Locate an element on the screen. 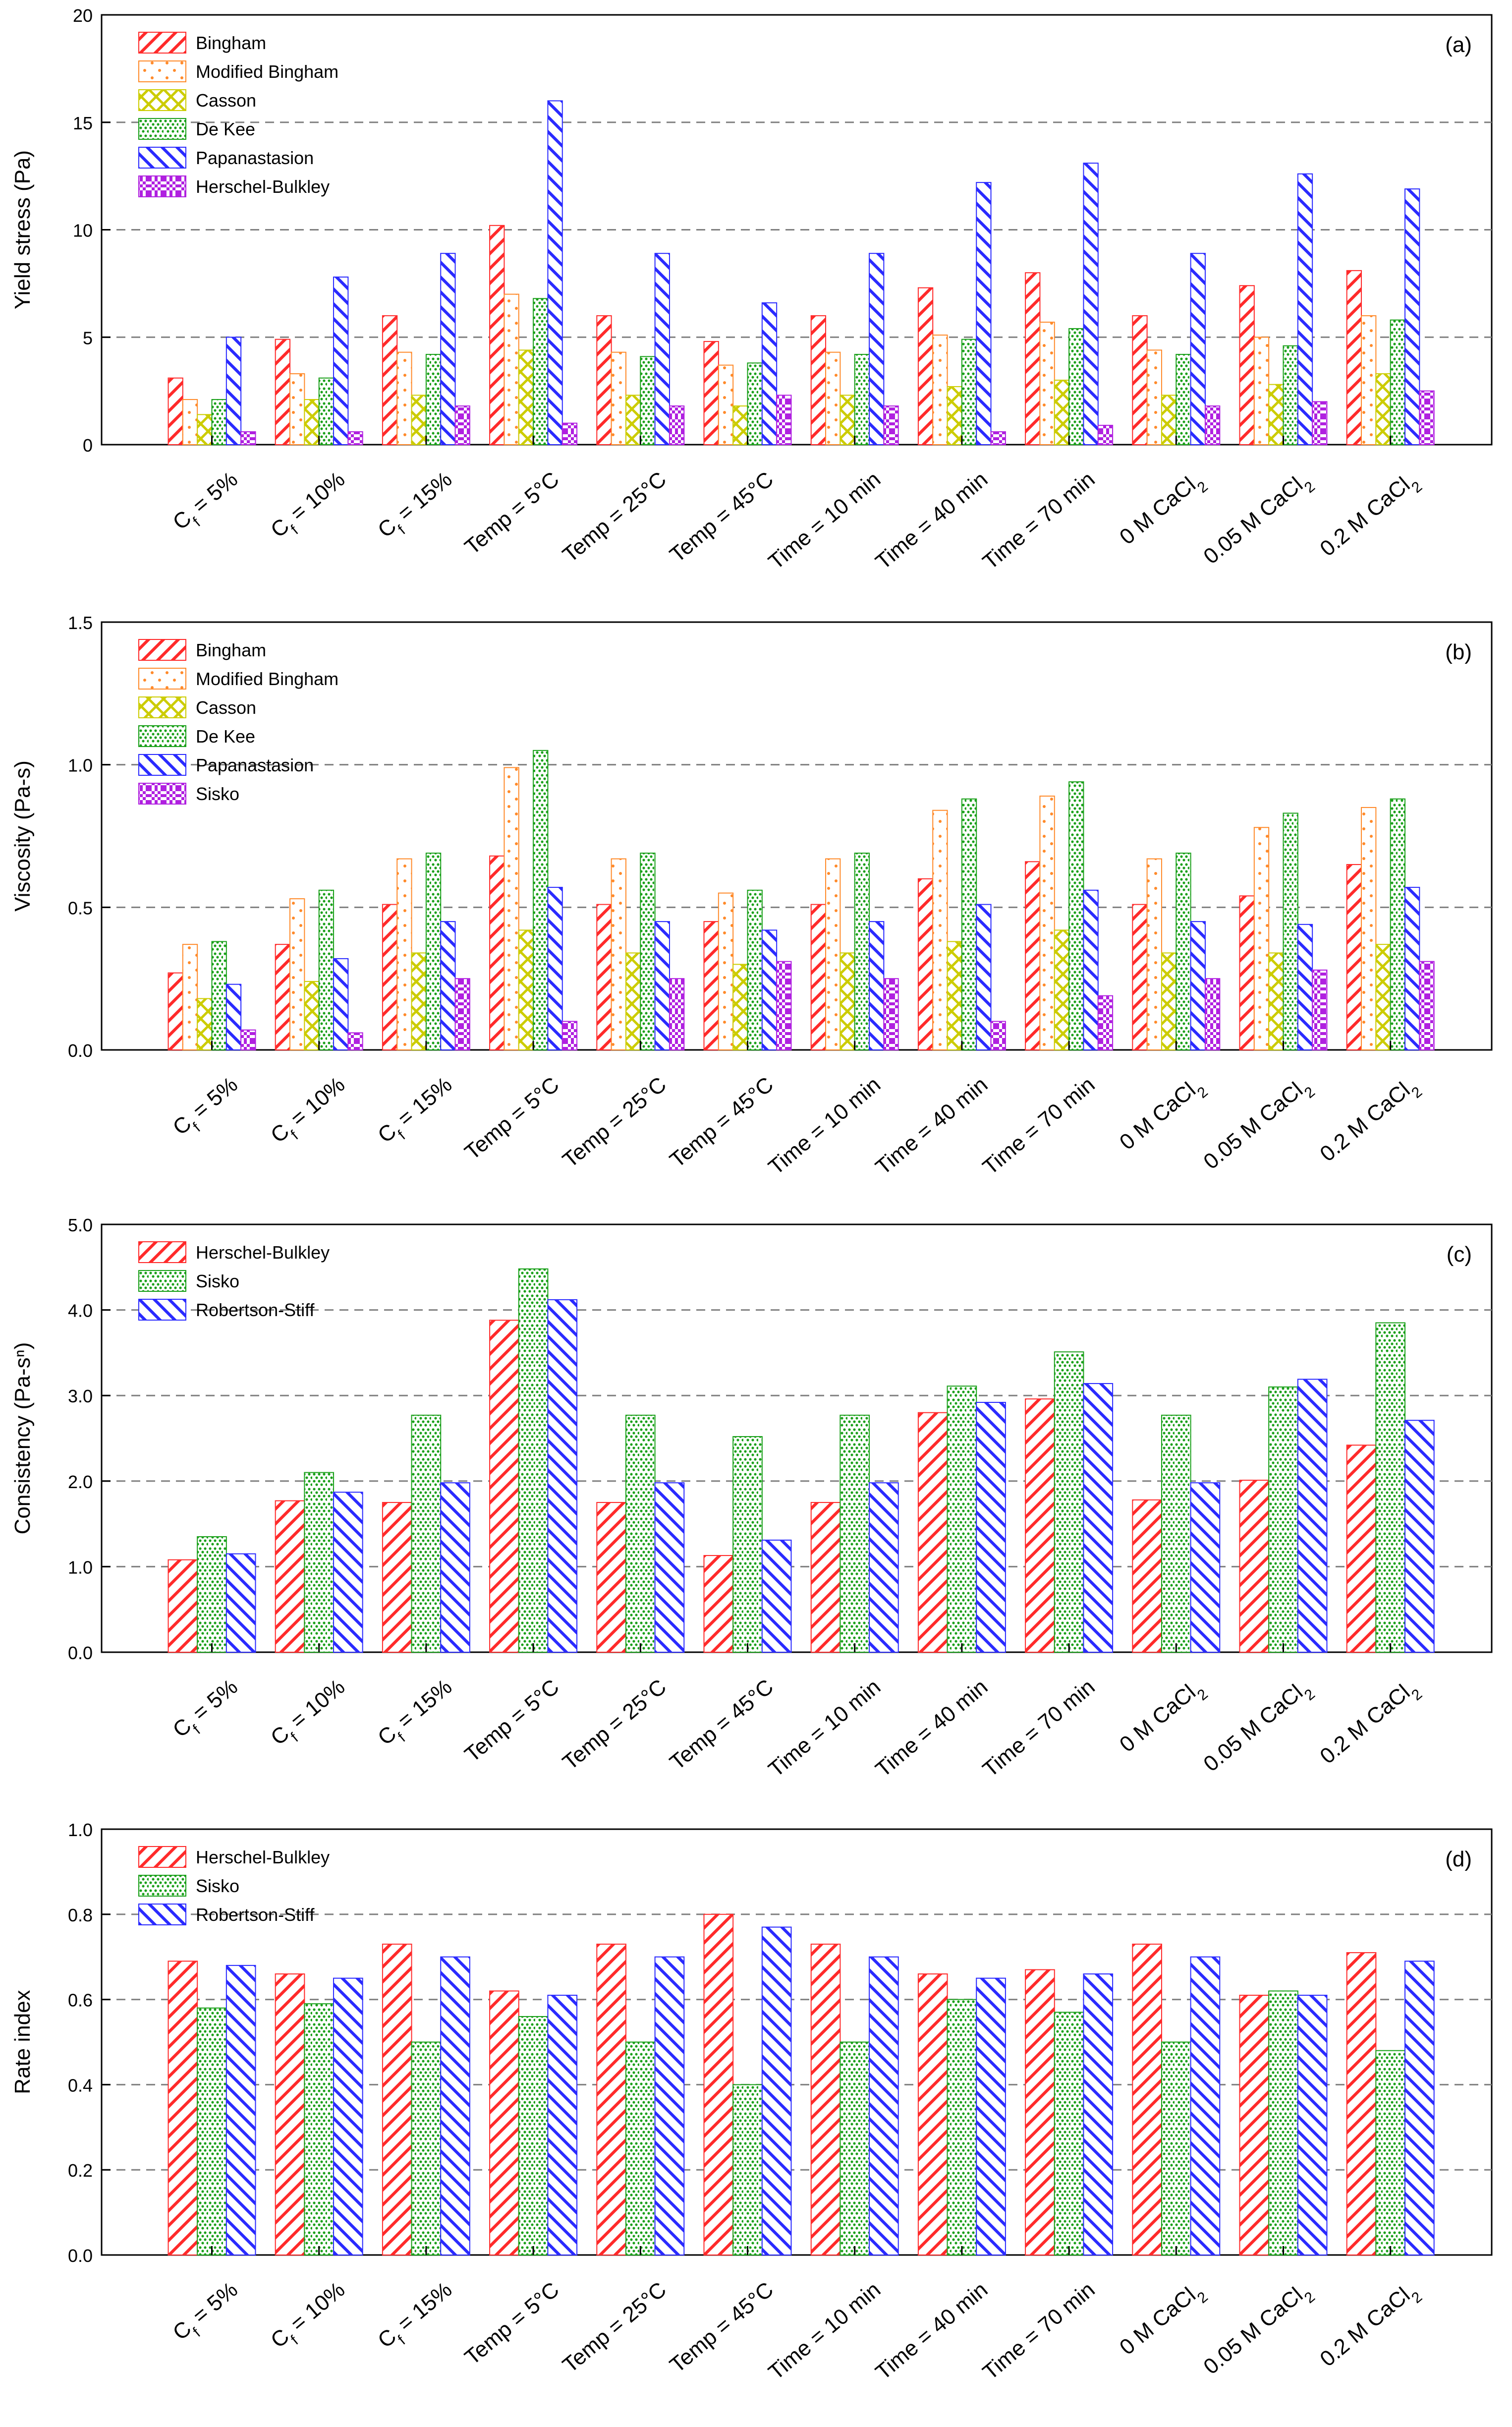 This screenshot has height=2427, width=1512. panel-label: (d) is located at coordinates (1458, 1859).